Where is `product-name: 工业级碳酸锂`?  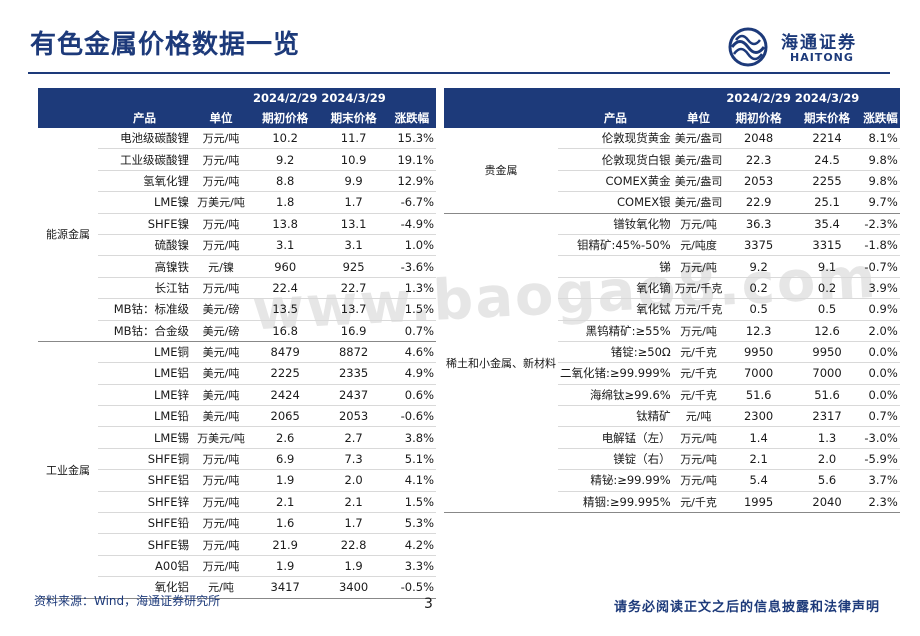 product-name: 工业级碳酸锂 is located at coordinates (144, 159).